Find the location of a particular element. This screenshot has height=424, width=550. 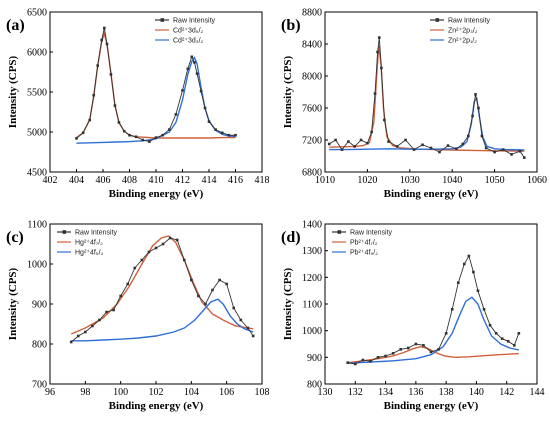

y-tick-label: 1100 is located at coordinates (37, 225).